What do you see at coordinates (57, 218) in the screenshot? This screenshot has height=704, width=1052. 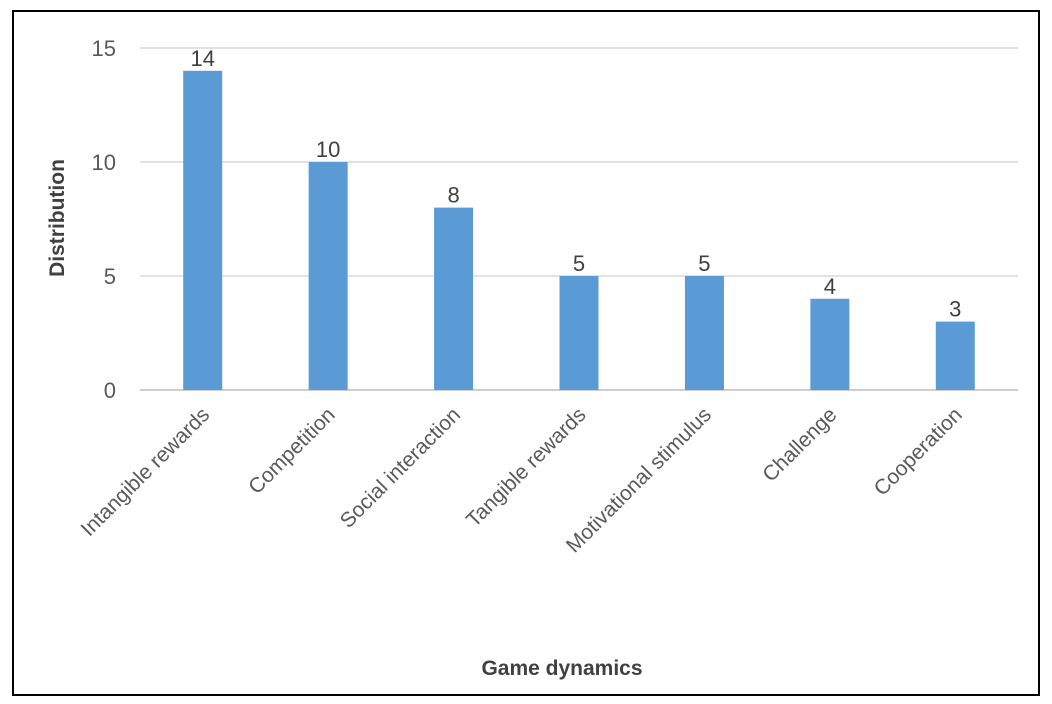 I see `y-axis-title: Distribution` at bounding box center [57, 218].